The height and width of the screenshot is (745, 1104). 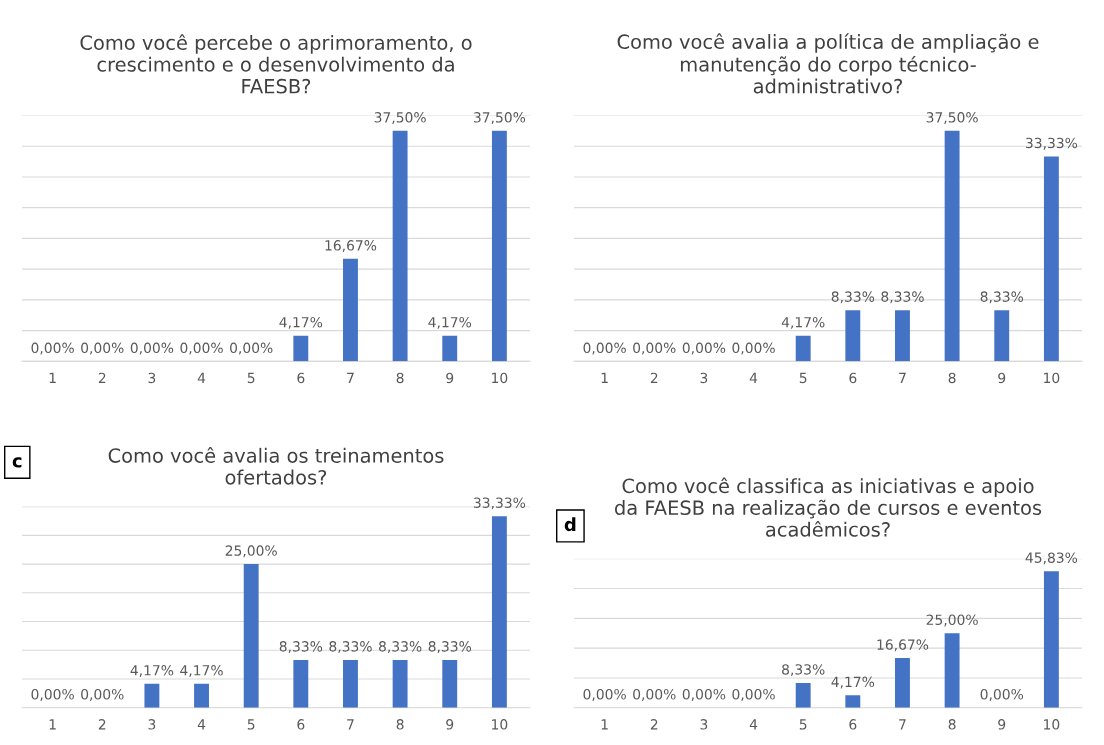 I want to click on text: d, so click(x=570, y=524).